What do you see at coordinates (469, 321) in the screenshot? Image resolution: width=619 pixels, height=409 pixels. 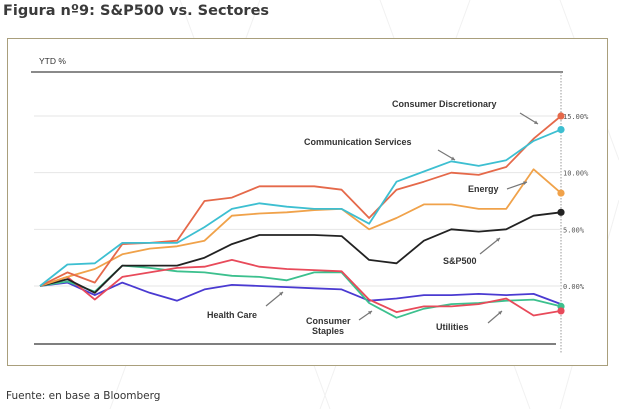 I see `annotation-utilities: Utilities` at bounding box center [469, 321].